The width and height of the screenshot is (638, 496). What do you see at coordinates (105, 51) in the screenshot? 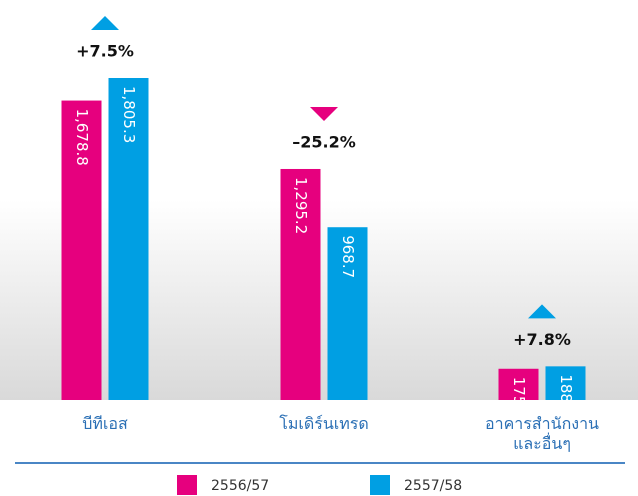
I see `change-label: +7.5%` at bounding box center [105, 51].